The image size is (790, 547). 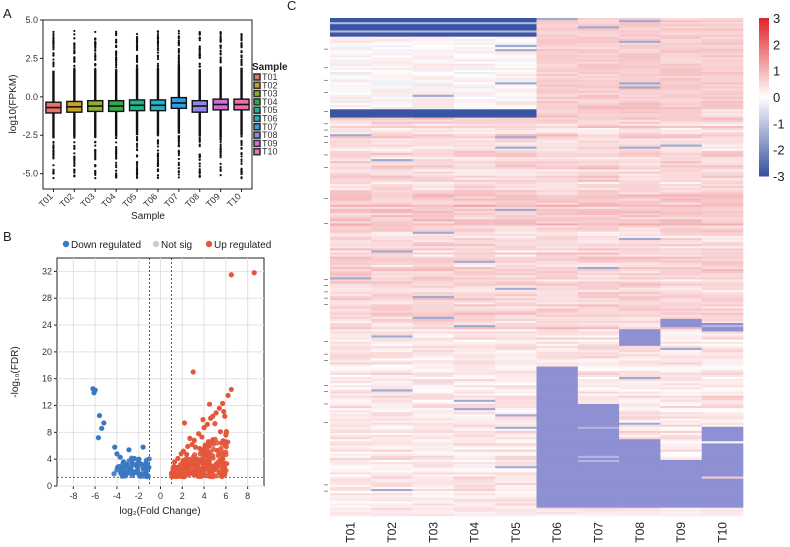 I want to click on volcano-down-point, so click(x=138, y=470).